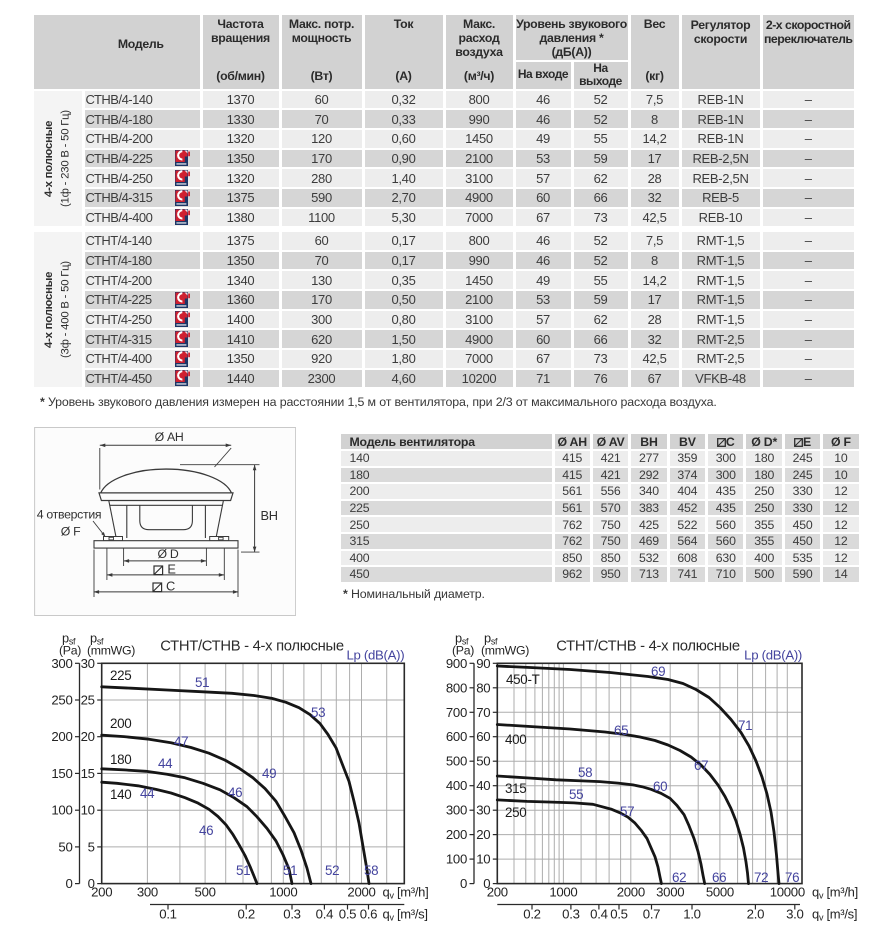  Describe the element at coordinates (515, 788) in the screenshot. I see `svg-text: 315` at that location.